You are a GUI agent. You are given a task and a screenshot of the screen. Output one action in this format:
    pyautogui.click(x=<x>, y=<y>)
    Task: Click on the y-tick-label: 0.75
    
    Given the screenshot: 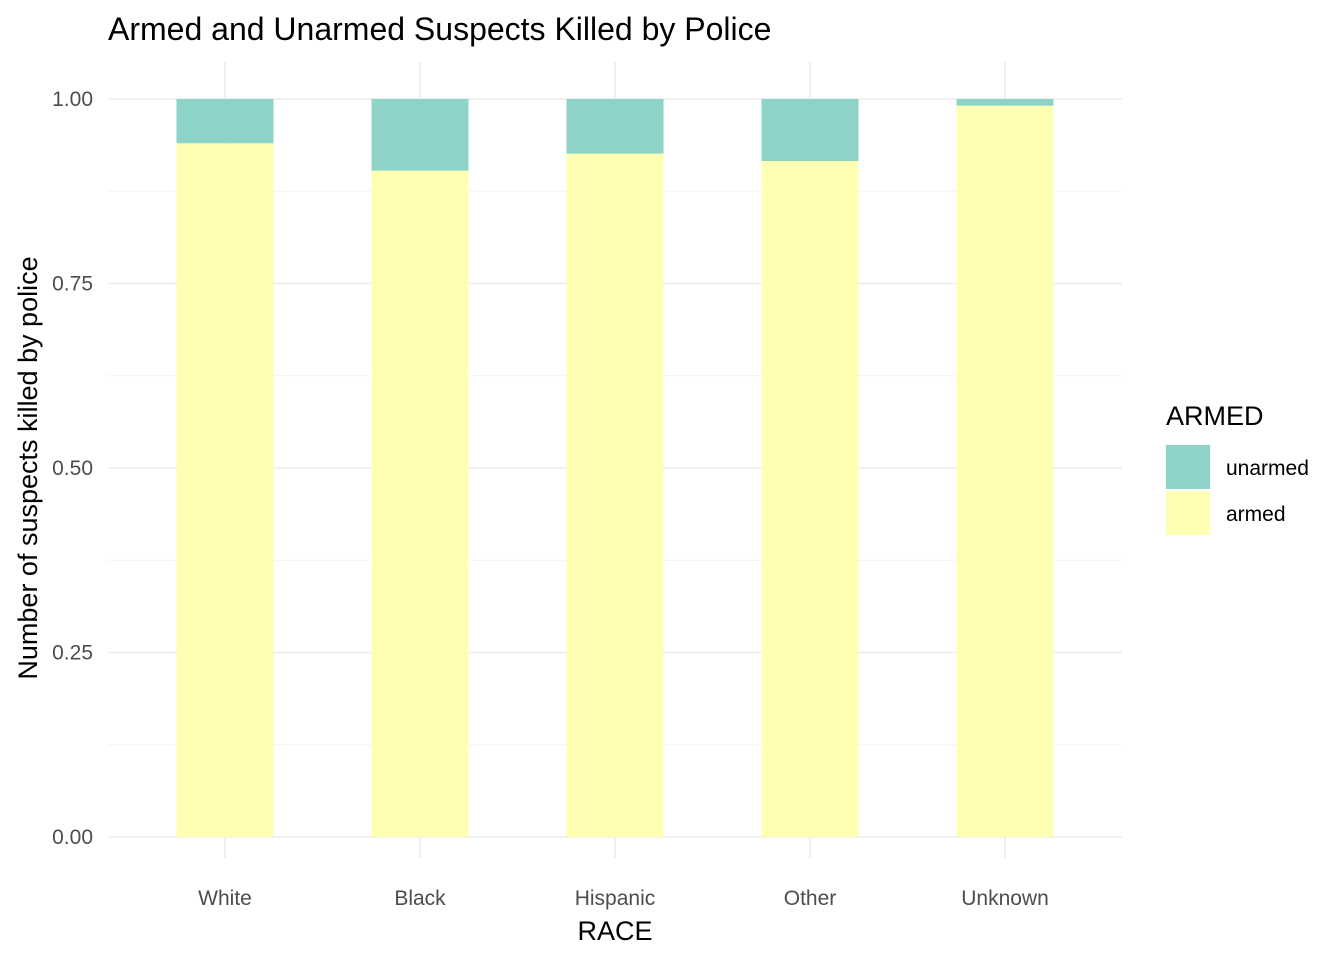 What is the action you would take?
    pyautogui.click(x=72, y=284)
    